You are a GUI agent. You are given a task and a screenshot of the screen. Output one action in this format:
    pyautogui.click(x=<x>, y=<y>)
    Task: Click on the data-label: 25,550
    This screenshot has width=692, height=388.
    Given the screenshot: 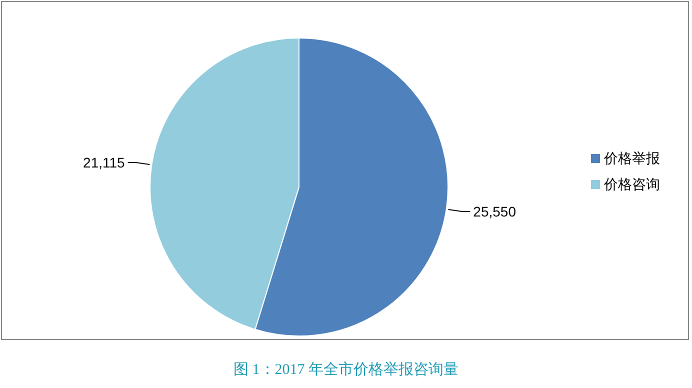 What is the action you would take?
    pyautogui.click(x=494, y=212)
    